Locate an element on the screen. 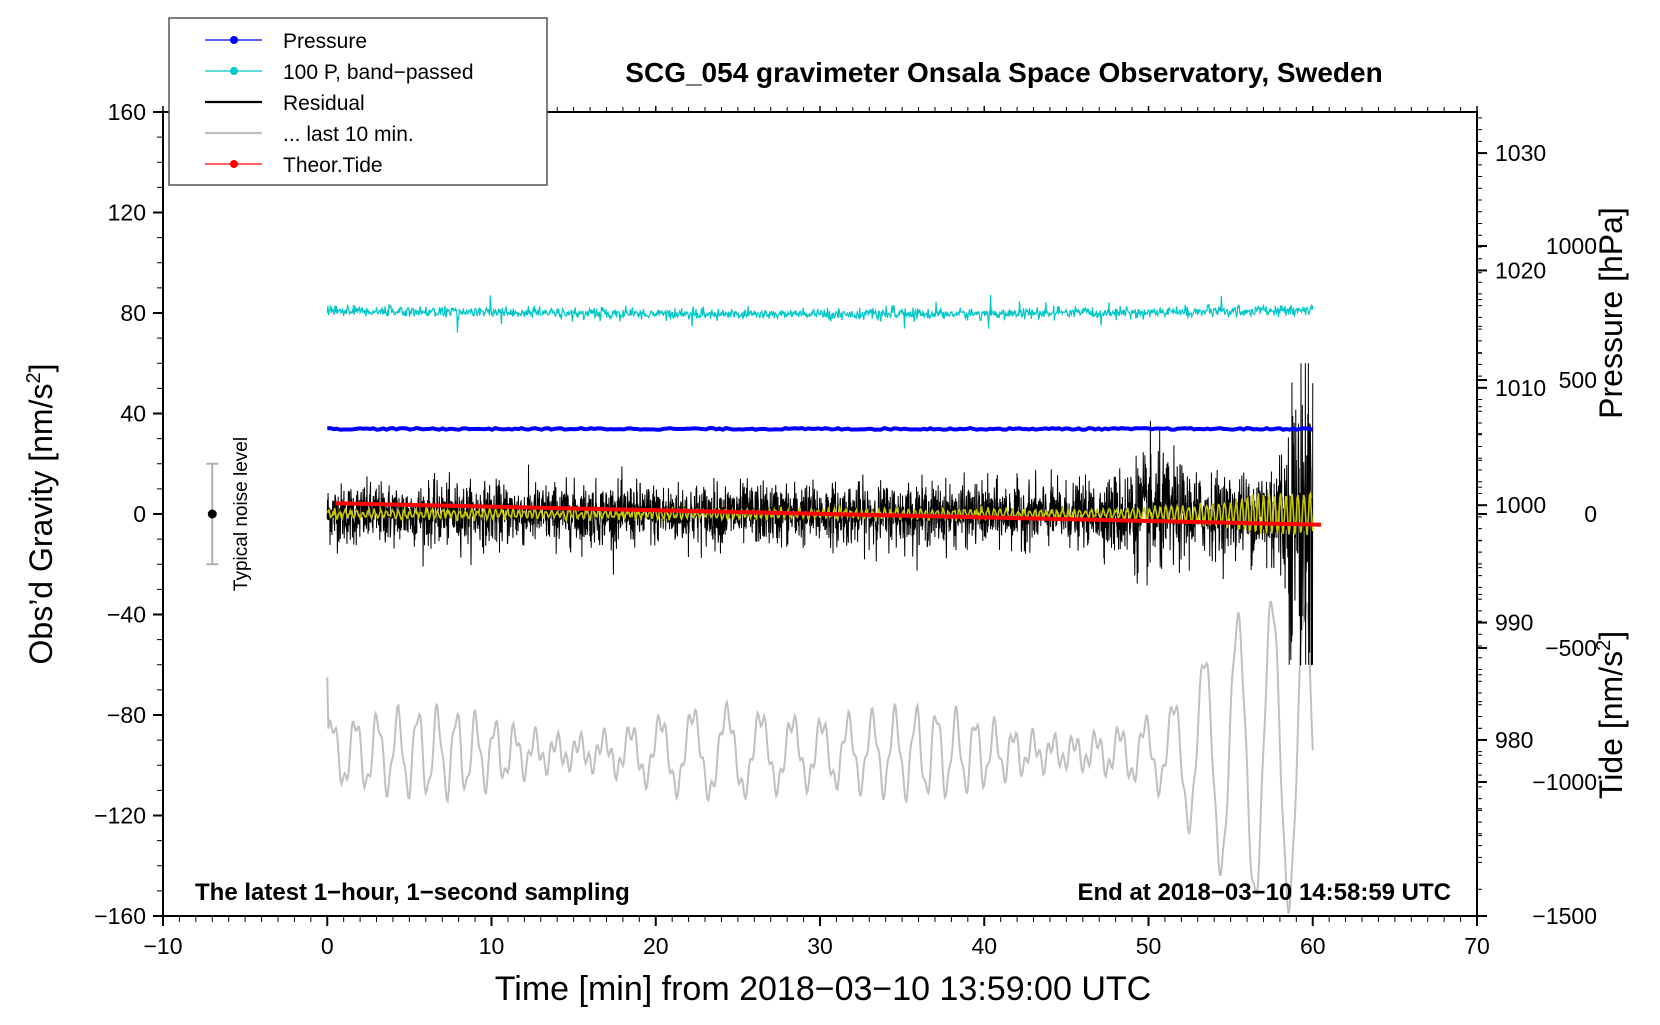  x-tick-label-4: 30 is located at coordinates (820, 946).